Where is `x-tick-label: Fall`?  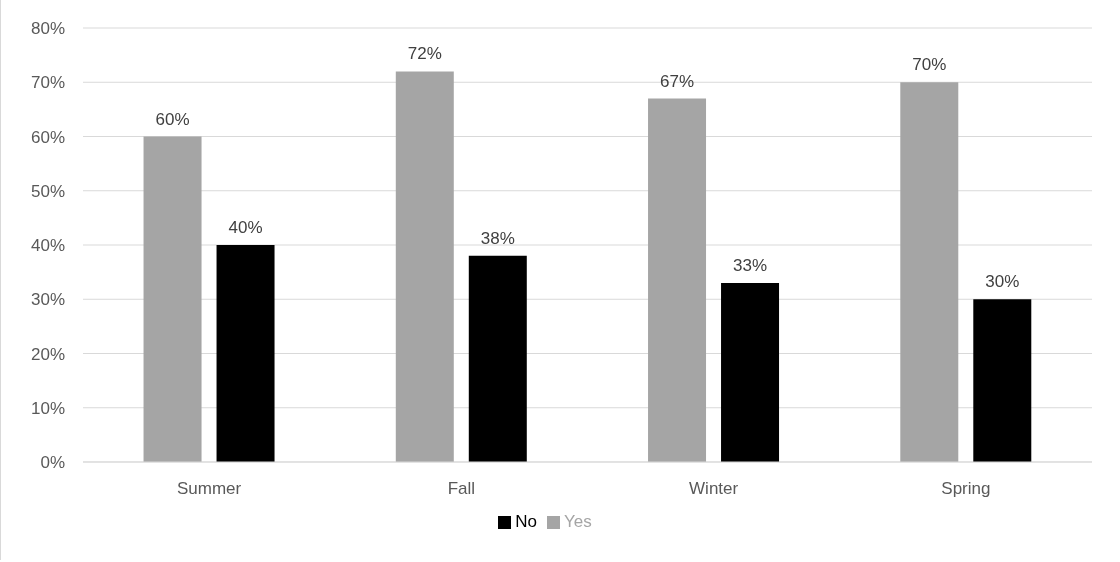 x-tick-label: Fall is located at coordinates (461, 489).